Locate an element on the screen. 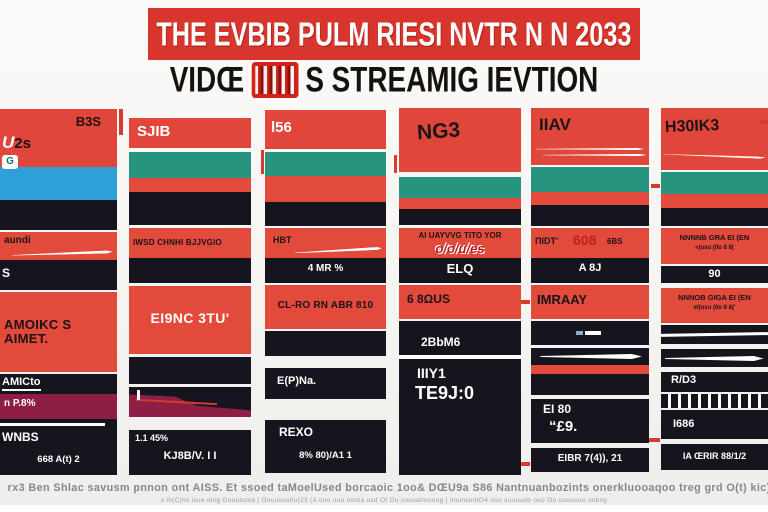 Image resolution: width=768 pixels, height=512 pixels. c1-big-red-block: AMOIKC S AIMET. is located at coordinates (58, 332).